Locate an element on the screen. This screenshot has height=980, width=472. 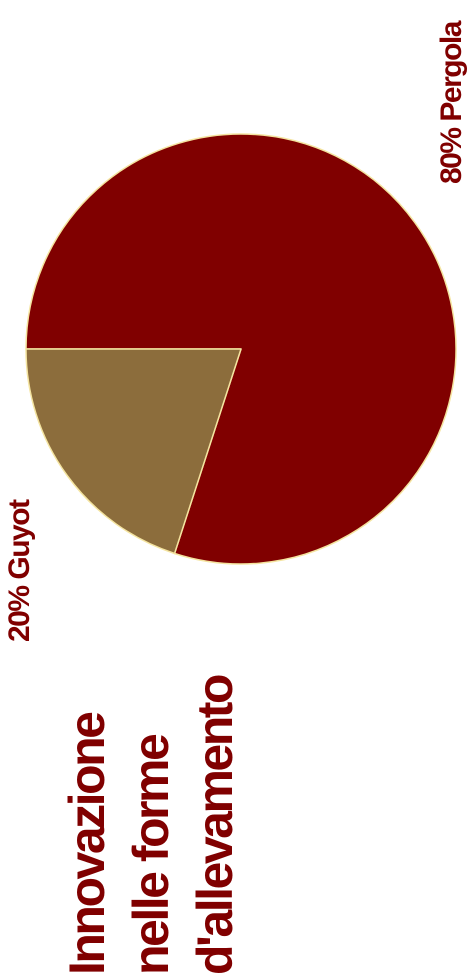
title-line-1: Innovazione is located at coordinates (87, 844).